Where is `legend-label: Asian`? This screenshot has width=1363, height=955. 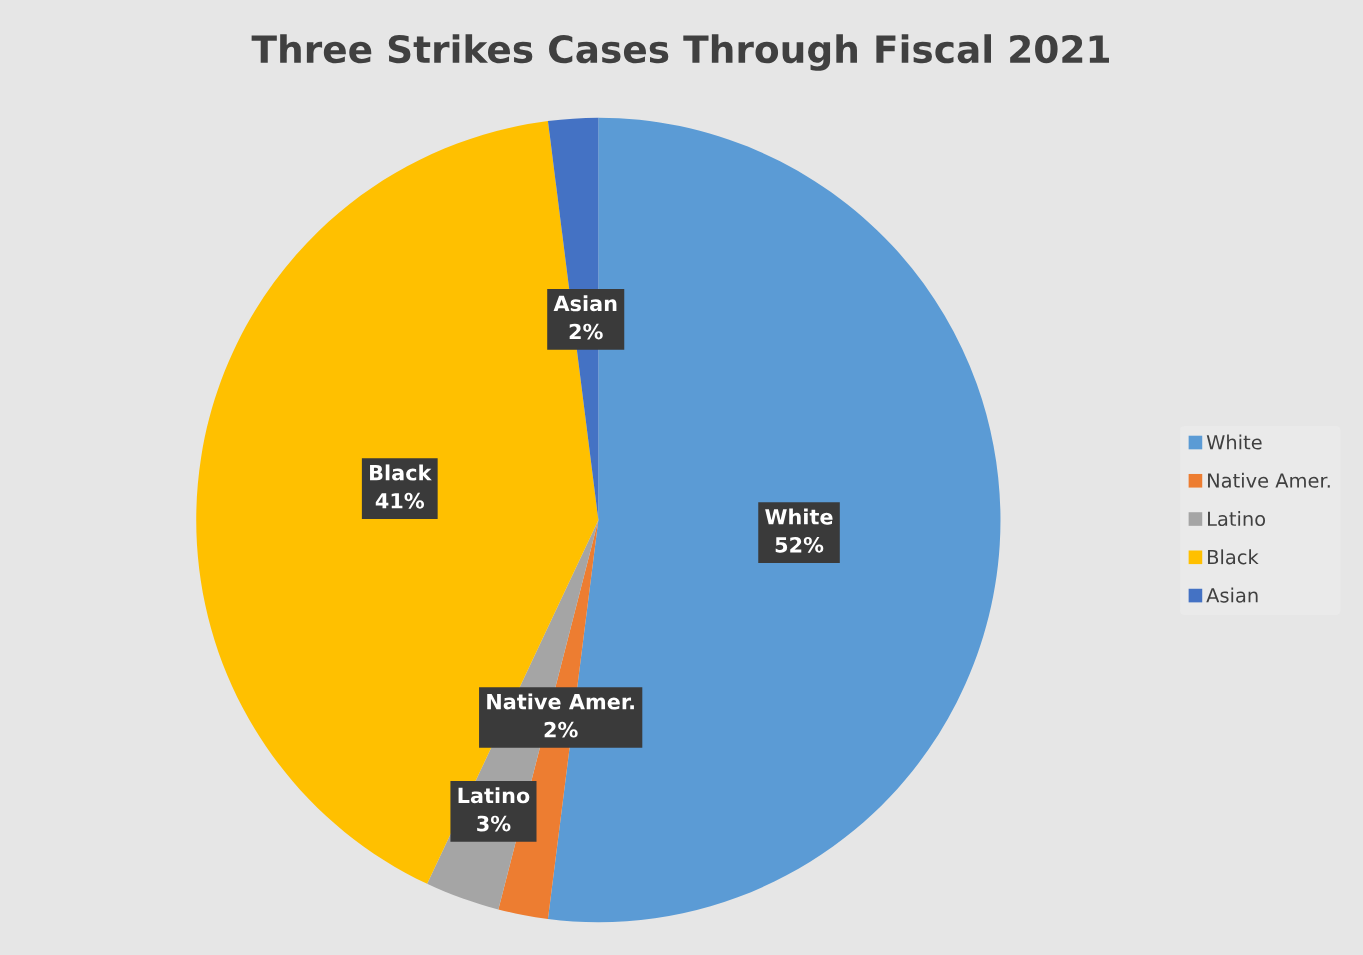 legend-label: Asian is located at coordinates (1232, 595).